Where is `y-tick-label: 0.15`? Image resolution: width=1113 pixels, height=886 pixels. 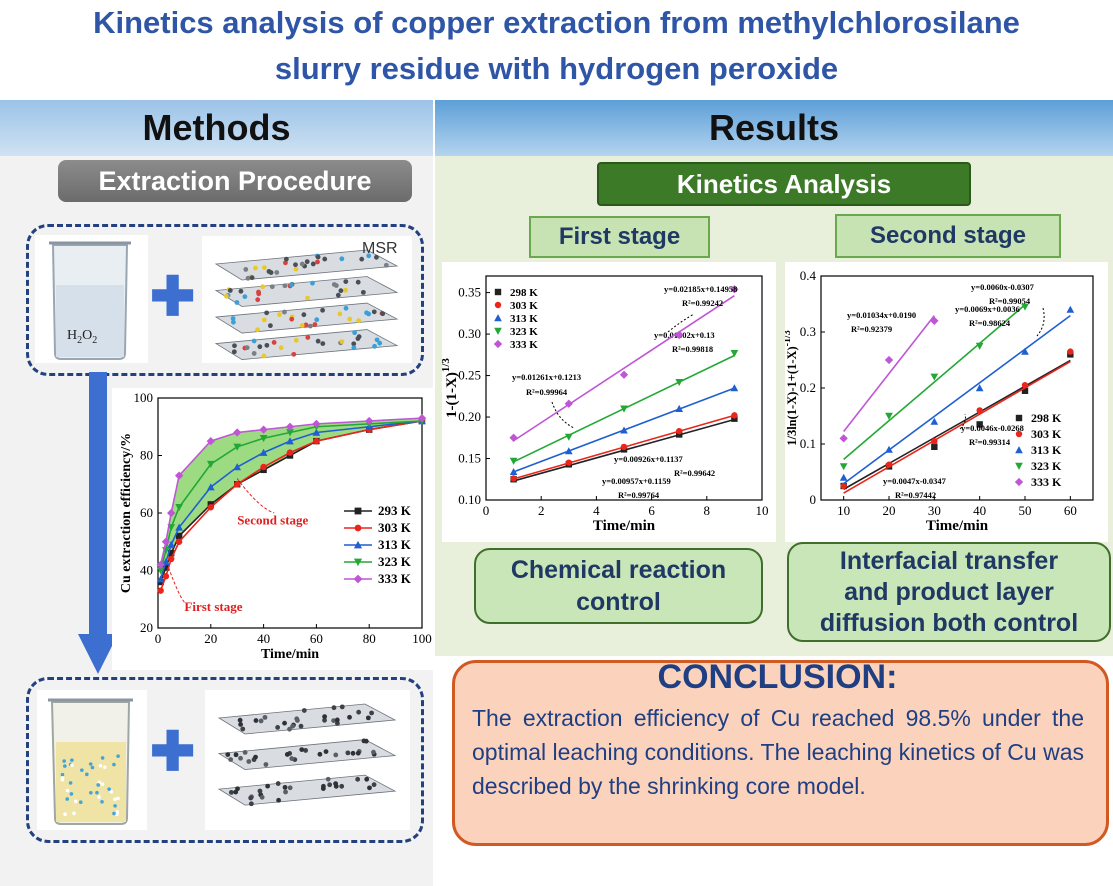
y-tick-label: 0.15 is located at coordinates (469, 458).